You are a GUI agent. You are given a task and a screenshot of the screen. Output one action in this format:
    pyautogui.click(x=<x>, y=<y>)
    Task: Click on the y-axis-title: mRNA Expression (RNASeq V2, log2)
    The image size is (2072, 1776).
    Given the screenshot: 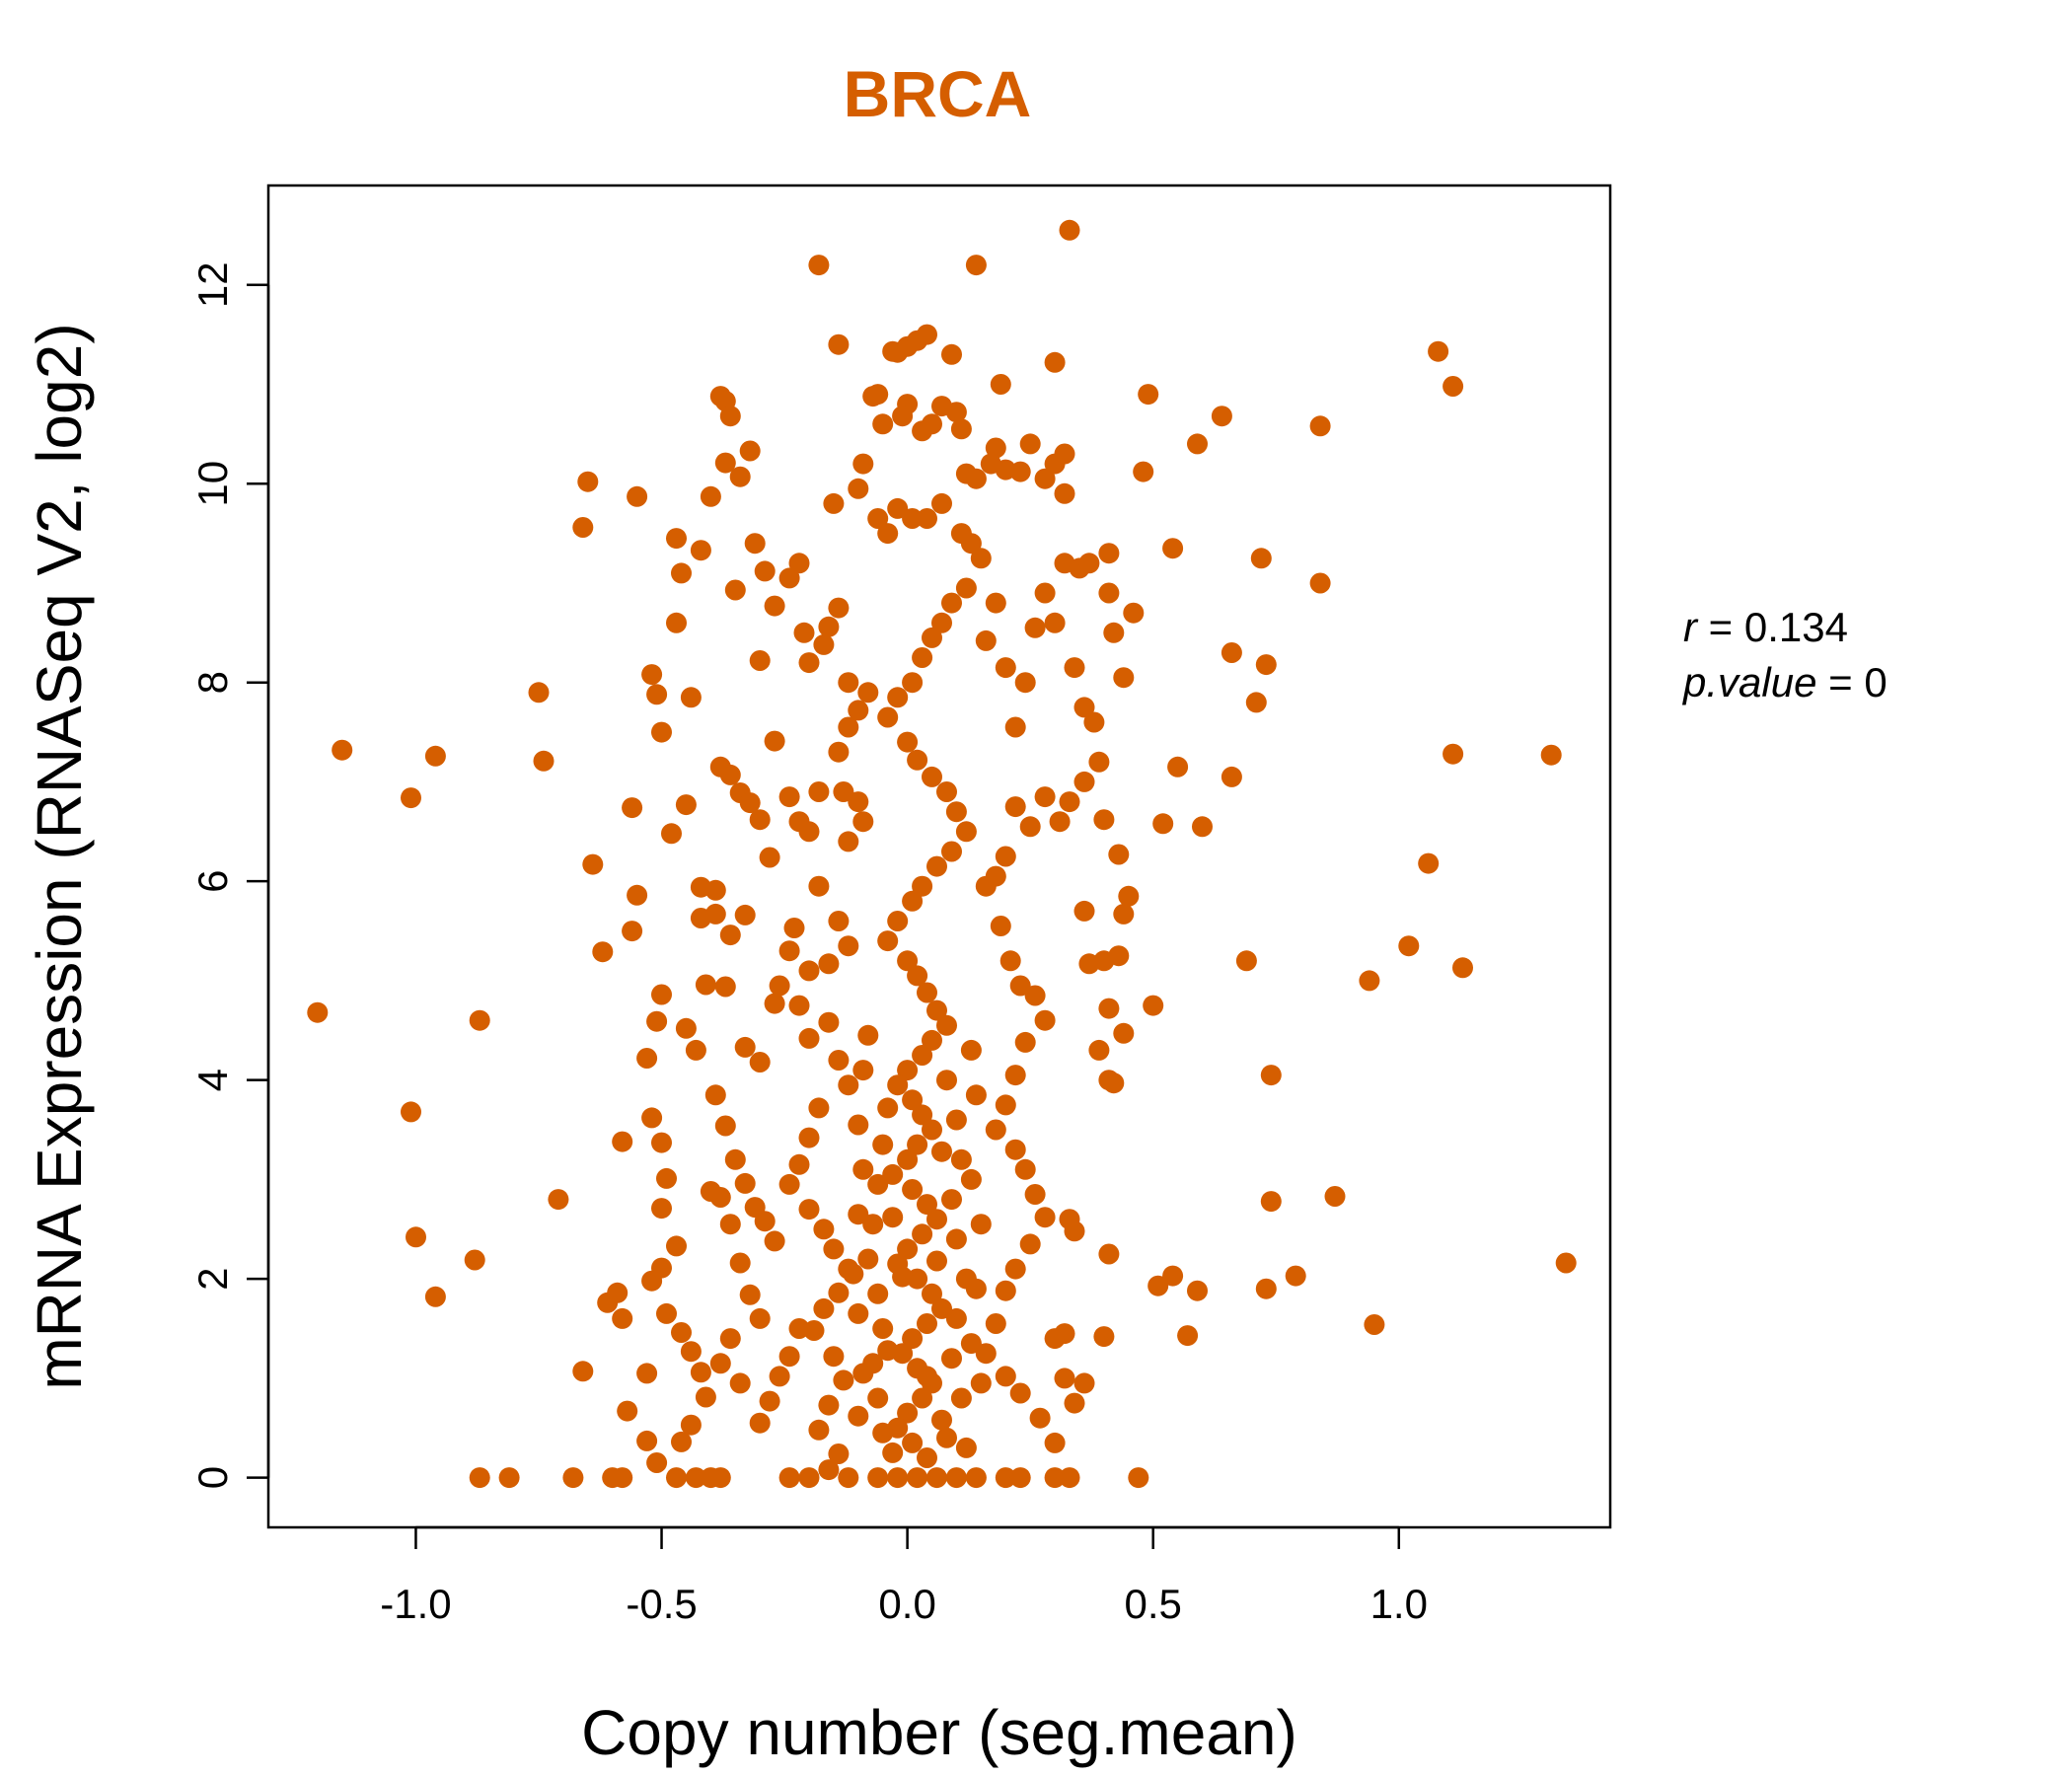 What is the action you would take?
    pyautogui.click(x=60, y=856)
    